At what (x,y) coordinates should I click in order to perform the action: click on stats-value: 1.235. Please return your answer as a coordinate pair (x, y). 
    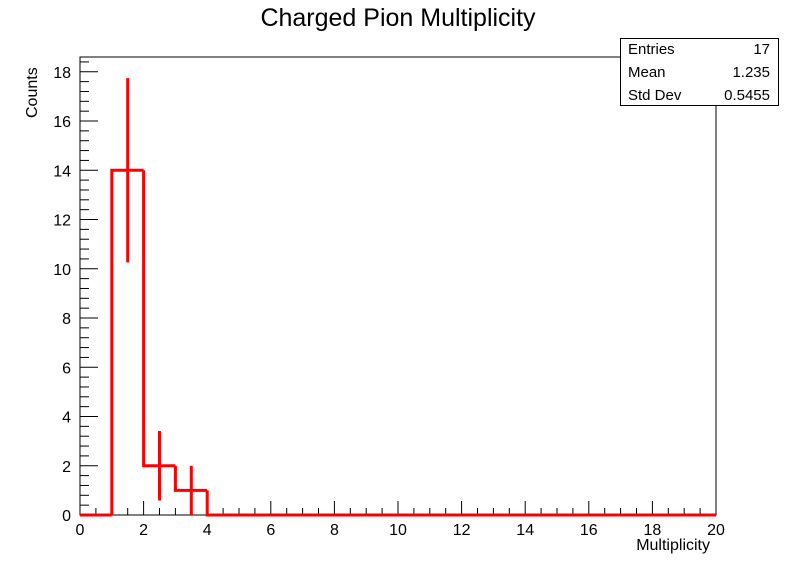
    Looking at the image, I should click on (751, 72).